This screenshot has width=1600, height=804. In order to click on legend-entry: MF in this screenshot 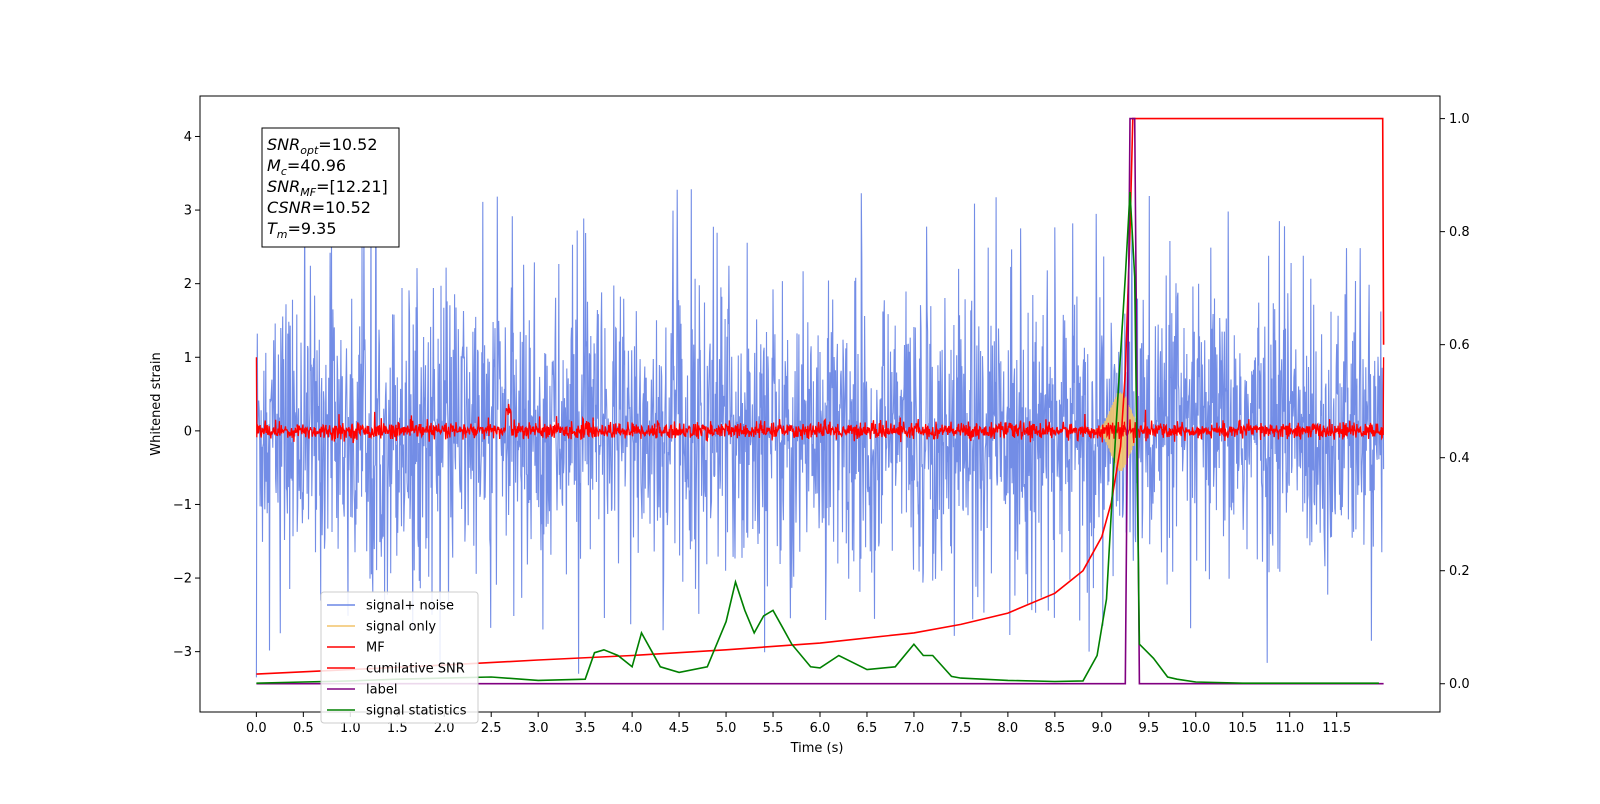, I will do `click(375, 648)`.